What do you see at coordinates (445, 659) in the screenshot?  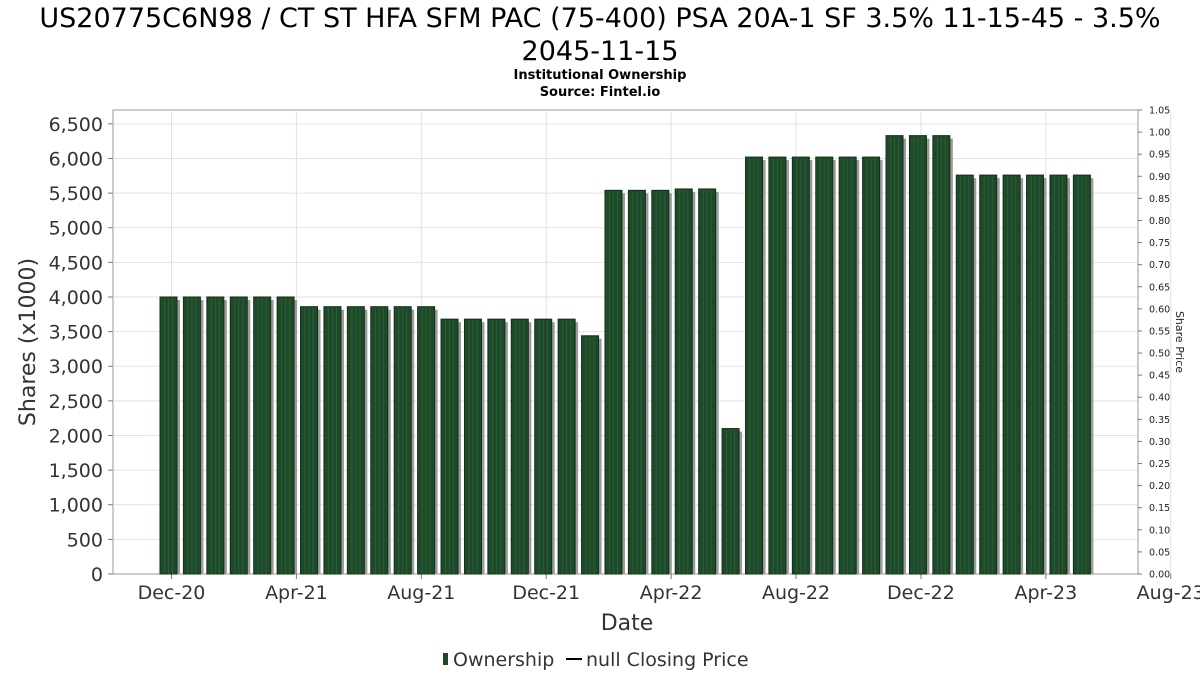 I see `legend-ownership-swatch` at bounding box center [445, 659].